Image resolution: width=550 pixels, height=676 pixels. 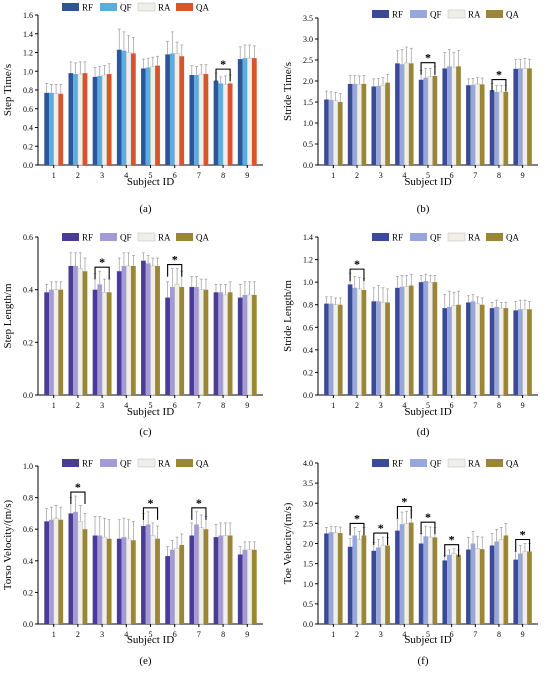 What do you see at coordinates (175, 175) in the screenshot?
I see `x-tick-label: 6` at bounding box center [175, 175].